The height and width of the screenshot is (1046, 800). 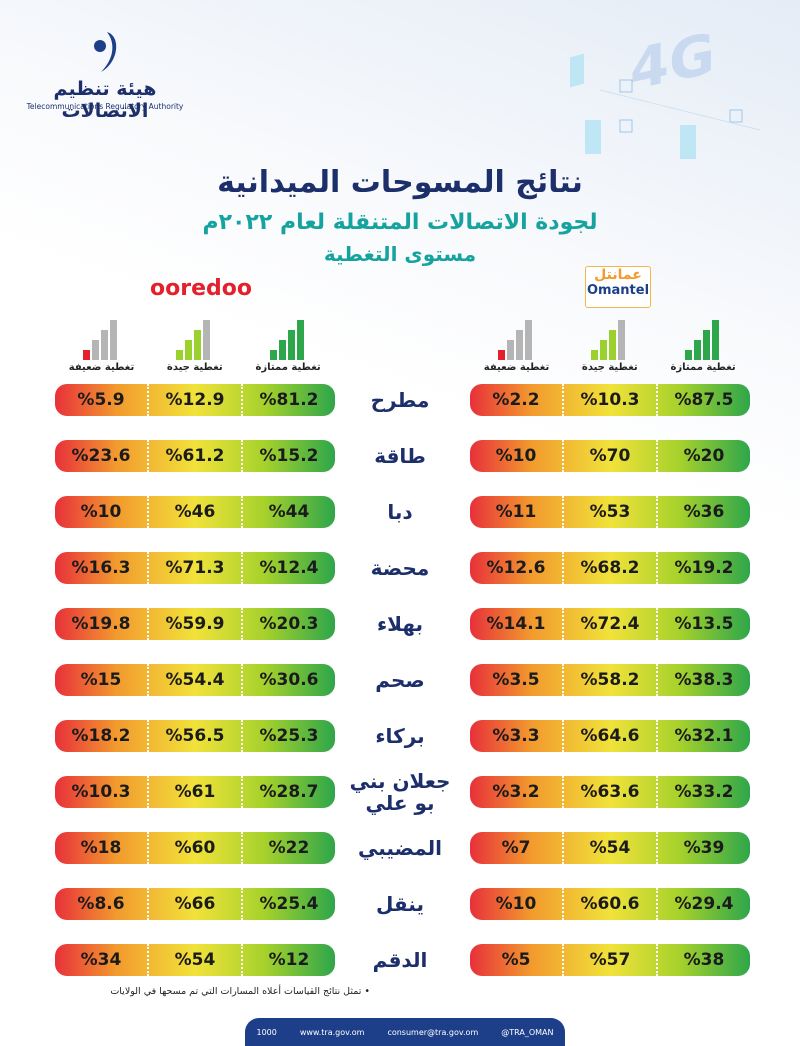 I want to click on coverage-value: %16.3, so click(x=101, y=568).